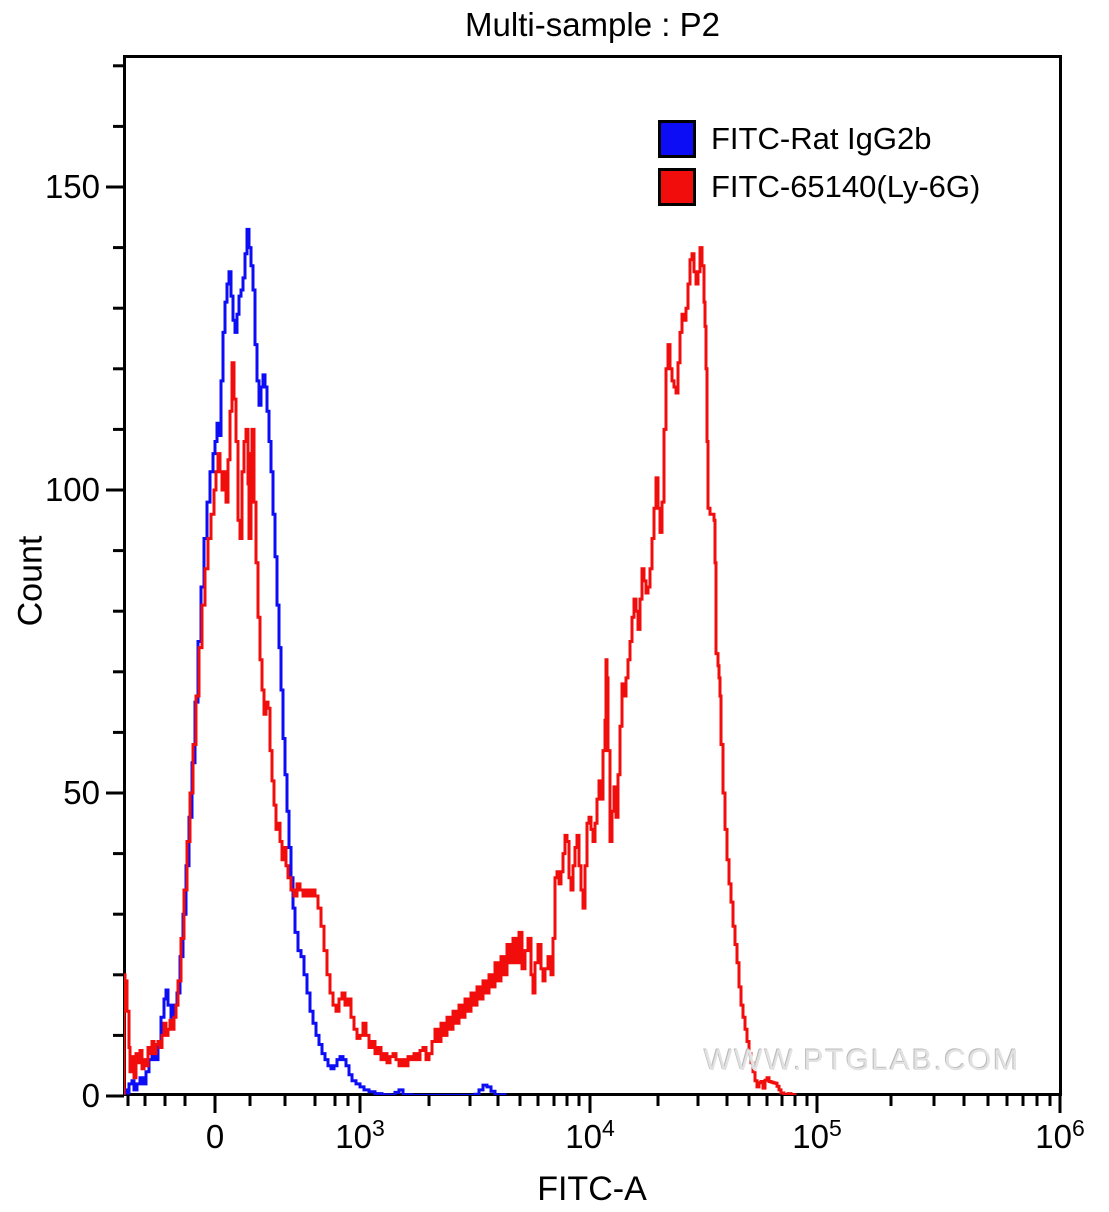 The width and height of the screenshot is (1109, 1212). What do you see at coordinates (360, 1135) in the screenshot?
I see `x-tick-label-10e3: 10³` at bounding box center [360, 1135].